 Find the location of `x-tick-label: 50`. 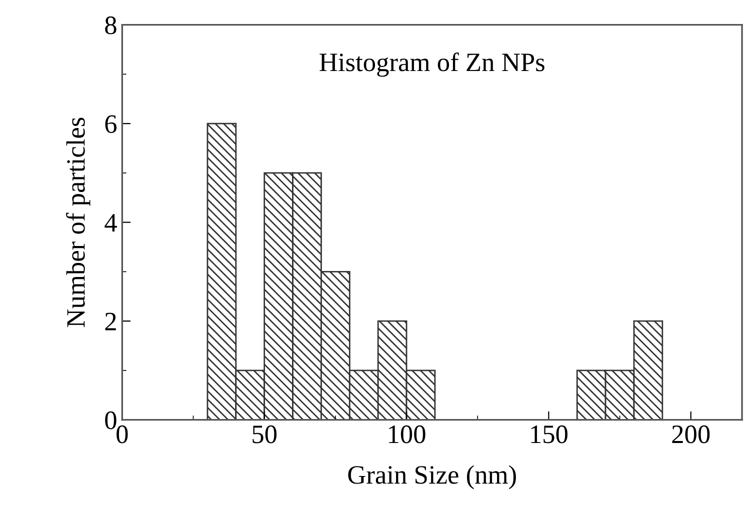

x-tick-label: 50 is located at coordinates (264, 434).